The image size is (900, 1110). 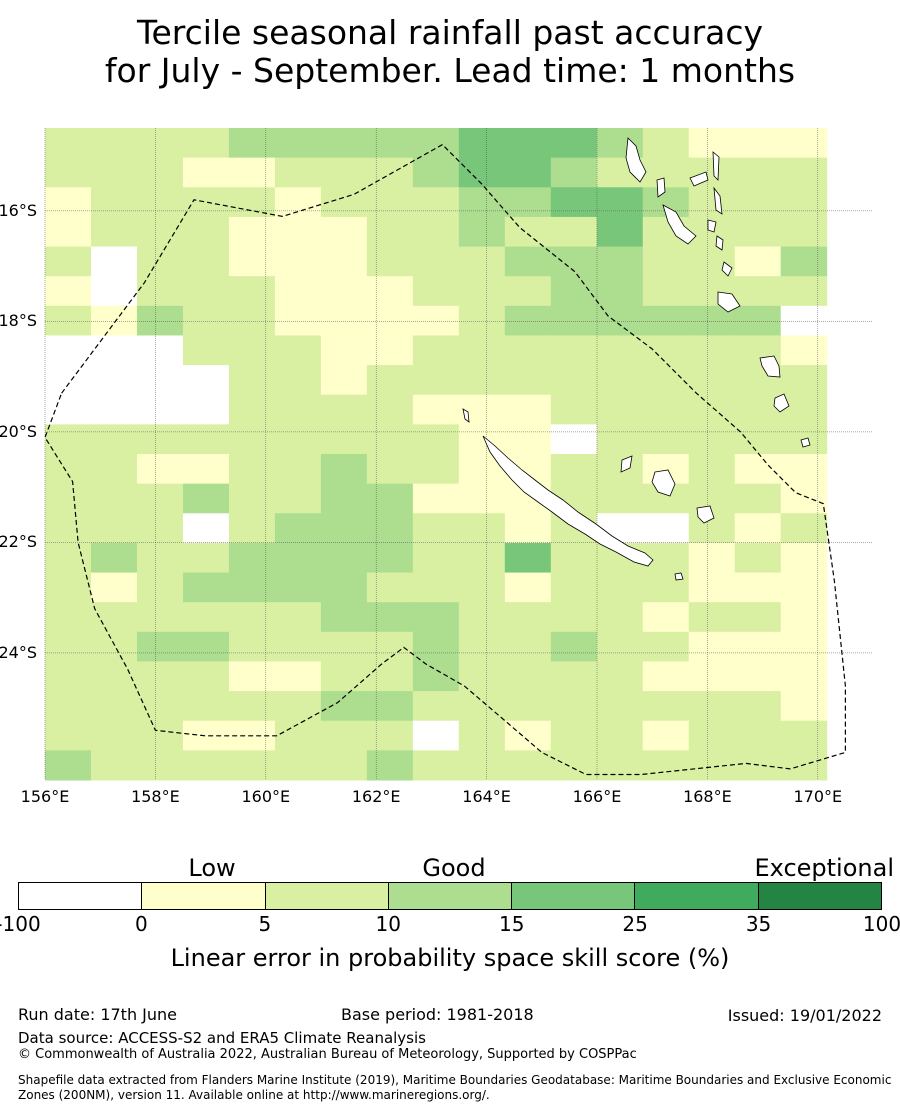 I want to click on run-date: Run date: 17th June, so click(x=98, y=1014).